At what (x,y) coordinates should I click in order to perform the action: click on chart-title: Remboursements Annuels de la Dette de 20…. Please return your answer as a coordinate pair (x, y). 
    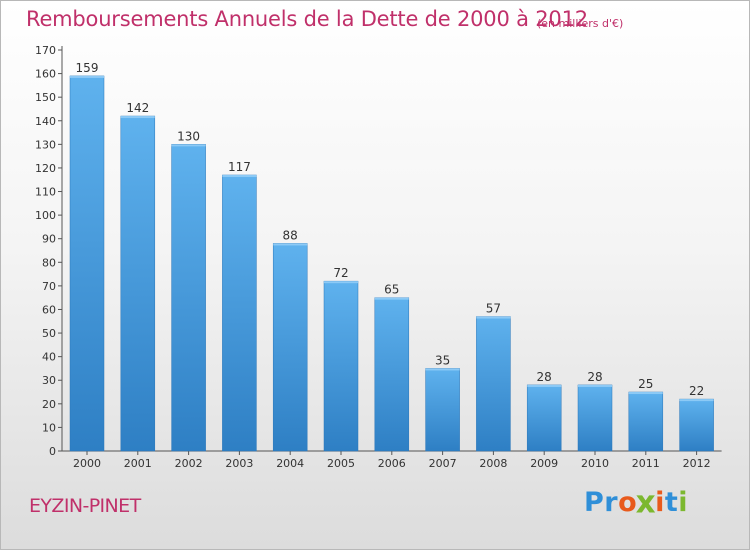
    Looking at the image, I should click on (307, 19).